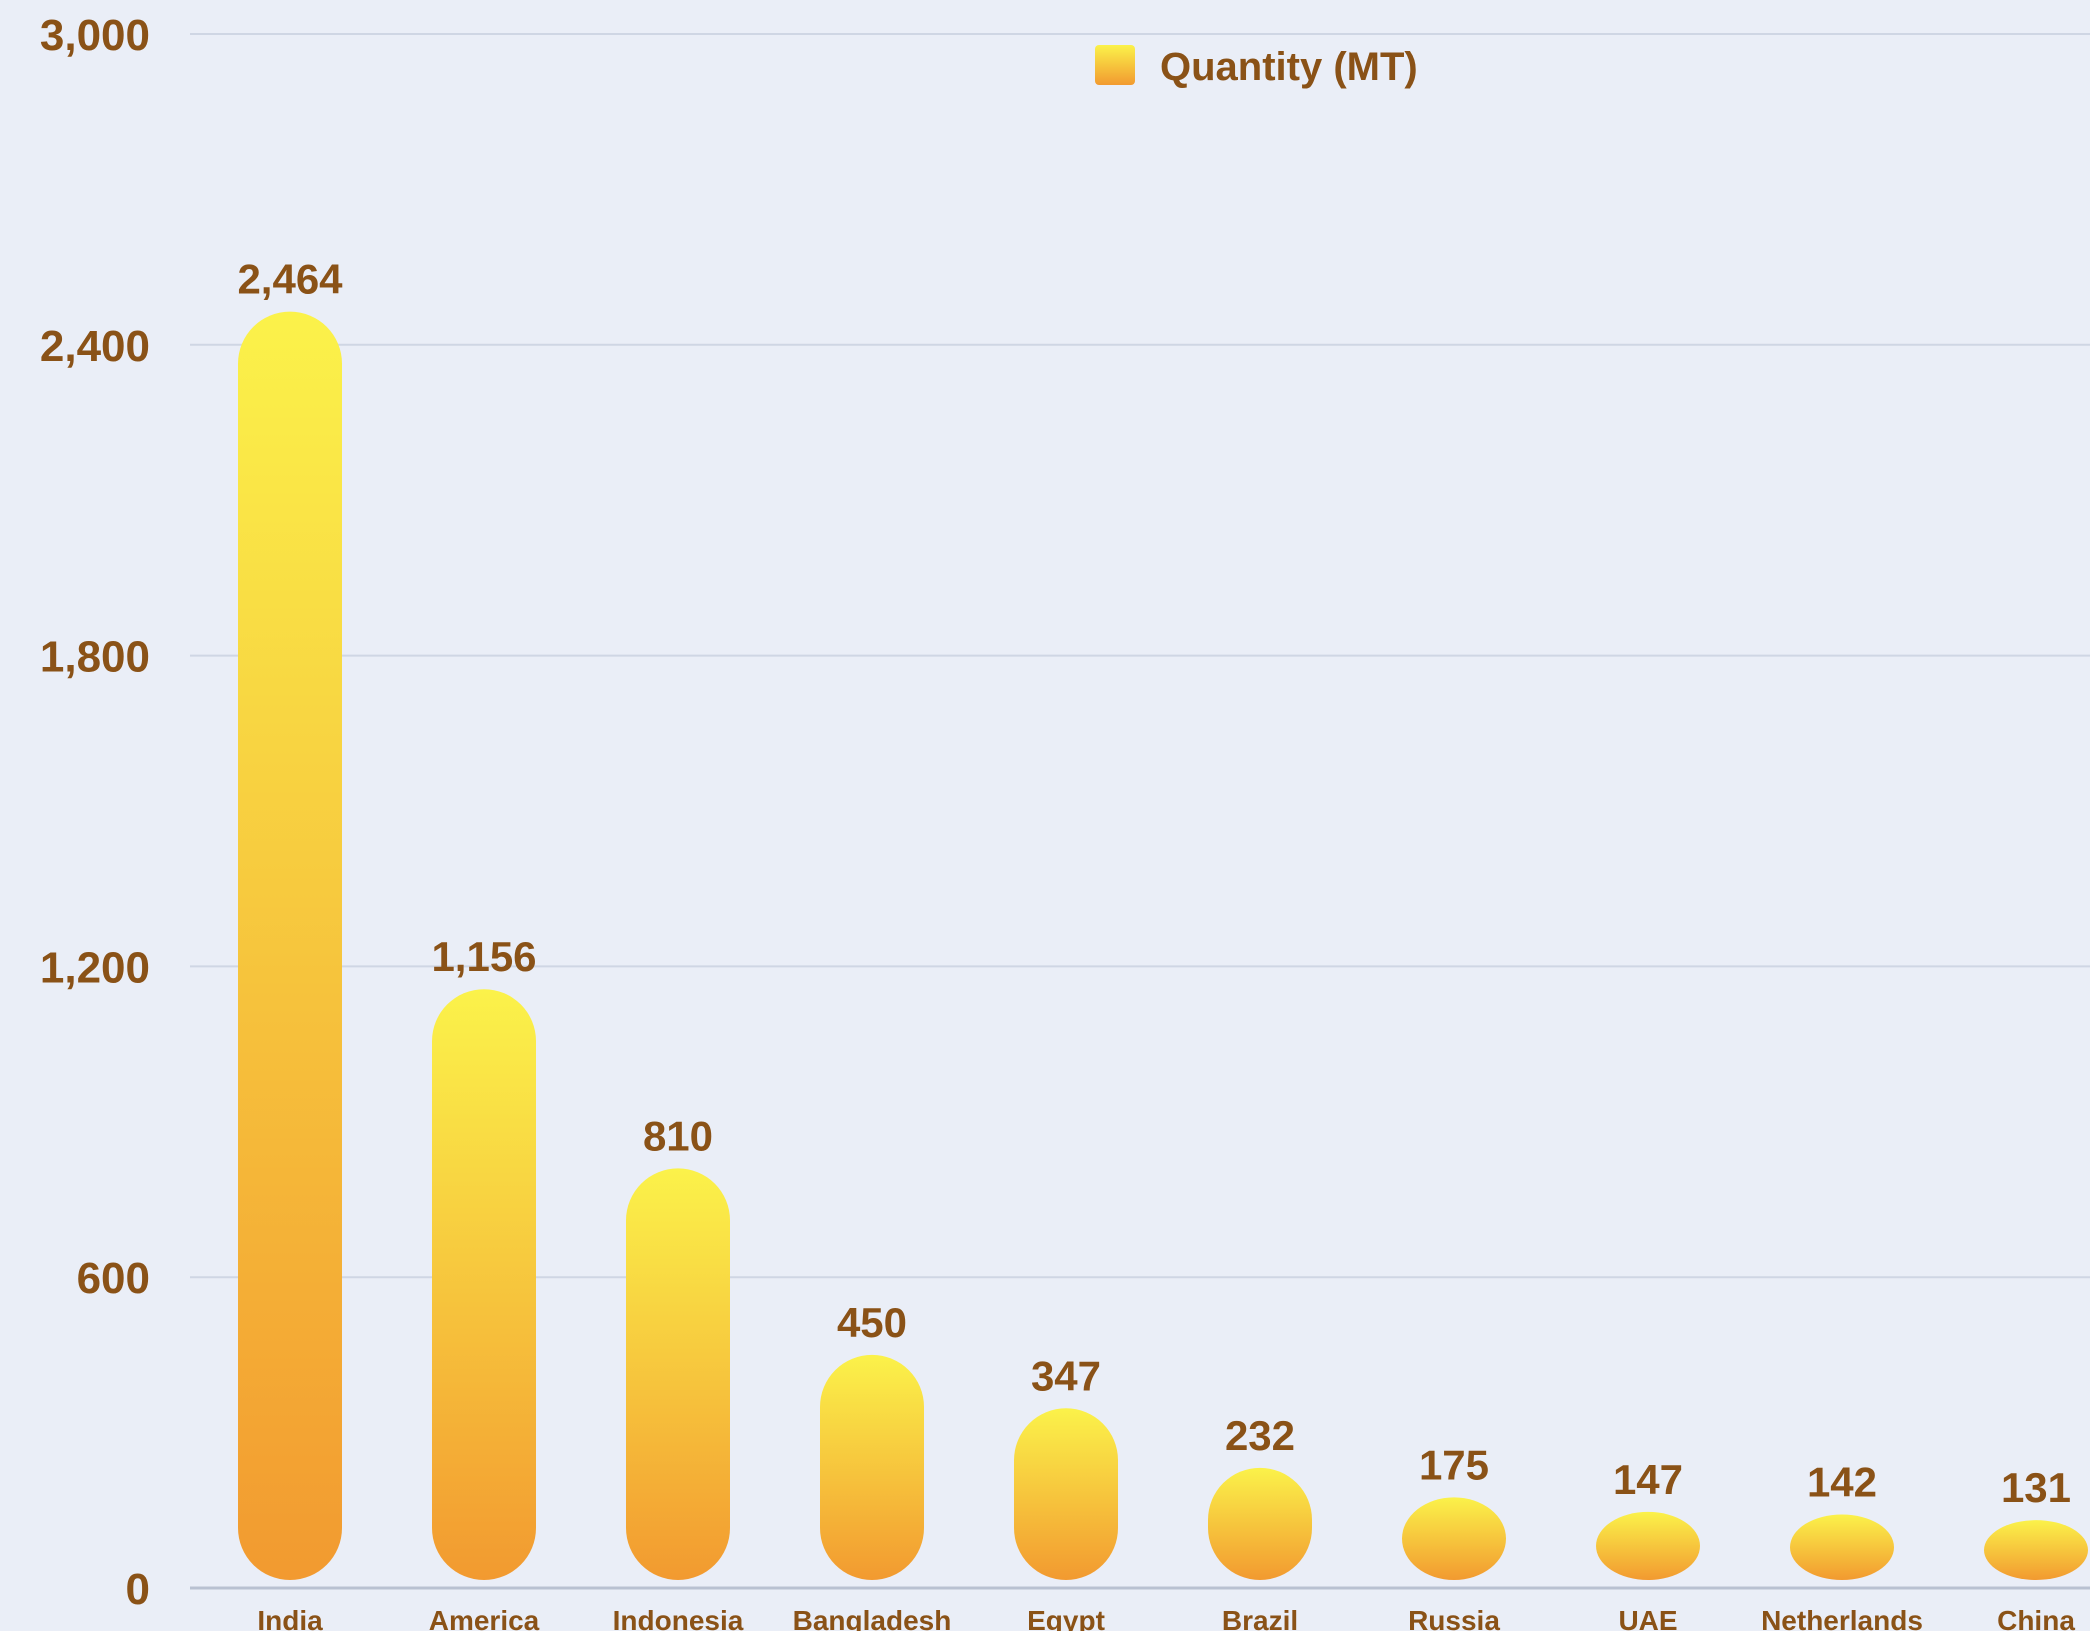 Image resolution: width=2090 pixels, height=1631 pixels. What do you see at coordinates (290, 279) in the screenshot?
I see `data-label: 2,464` at bounding box center [290, 279].